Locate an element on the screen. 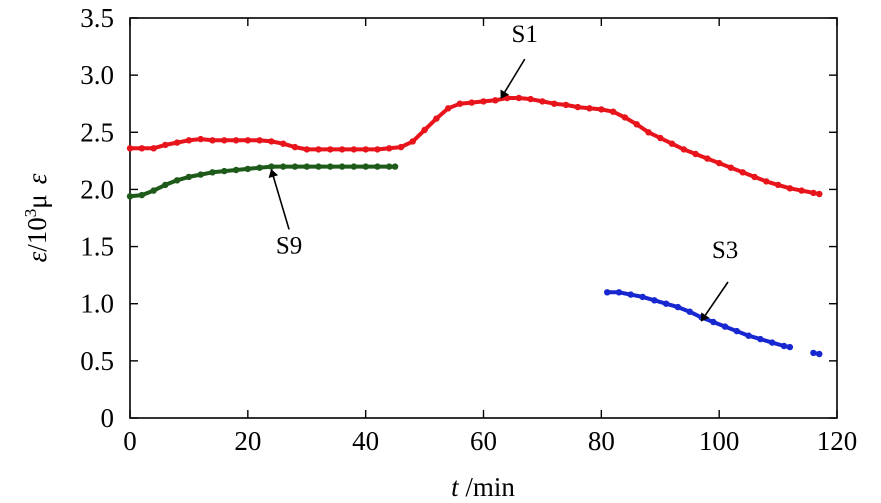 The height and width of the screenshot is (503, 881). y-tick-label: 2.0 is located at coordinates (97, 189).